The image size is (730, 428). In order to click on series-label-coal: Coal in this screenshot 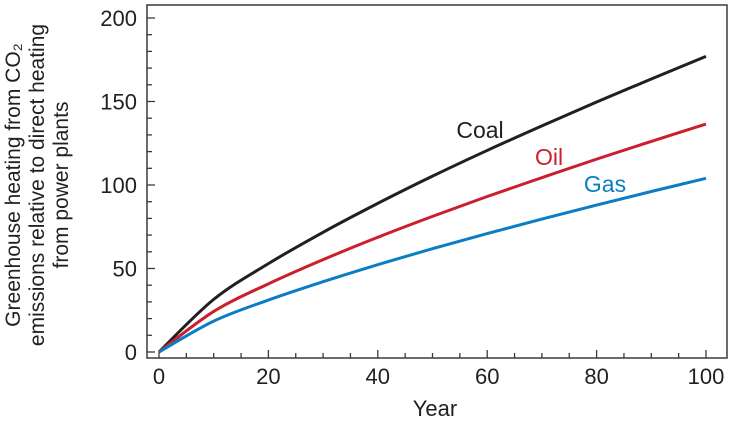, I will do `click(479, 130)`.